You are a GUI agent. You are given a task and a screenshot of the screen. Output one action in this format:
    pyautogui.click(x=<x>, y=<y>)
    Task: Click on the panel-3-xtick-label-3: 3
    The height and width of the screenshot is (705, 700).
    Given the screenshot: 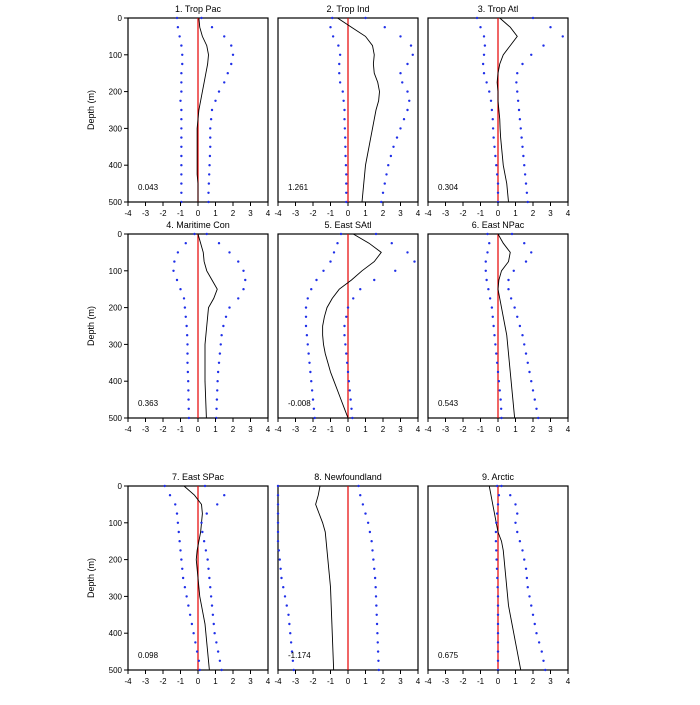 What is the action you would take?
    pyautogui.click(x=550, y=213)
    